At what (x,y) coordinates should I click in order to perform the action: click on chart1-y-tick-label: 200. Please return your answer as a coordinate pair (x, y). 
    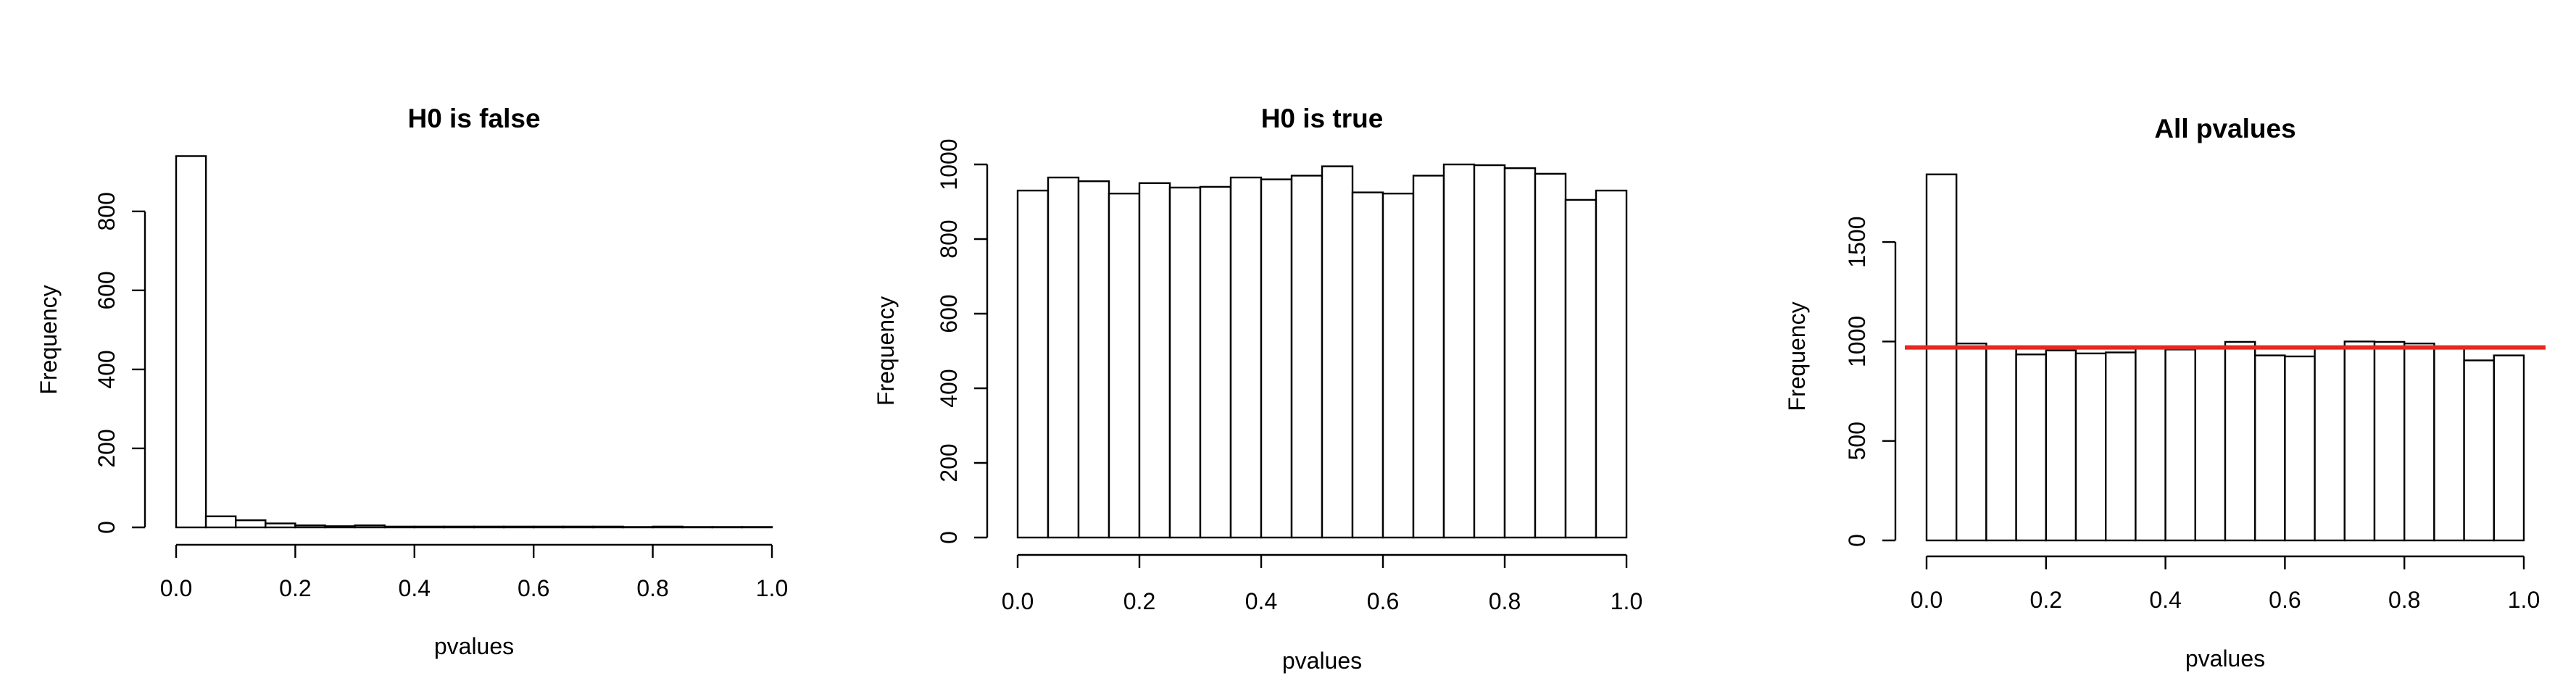
    Looking at the image, I should click on (107, 448).